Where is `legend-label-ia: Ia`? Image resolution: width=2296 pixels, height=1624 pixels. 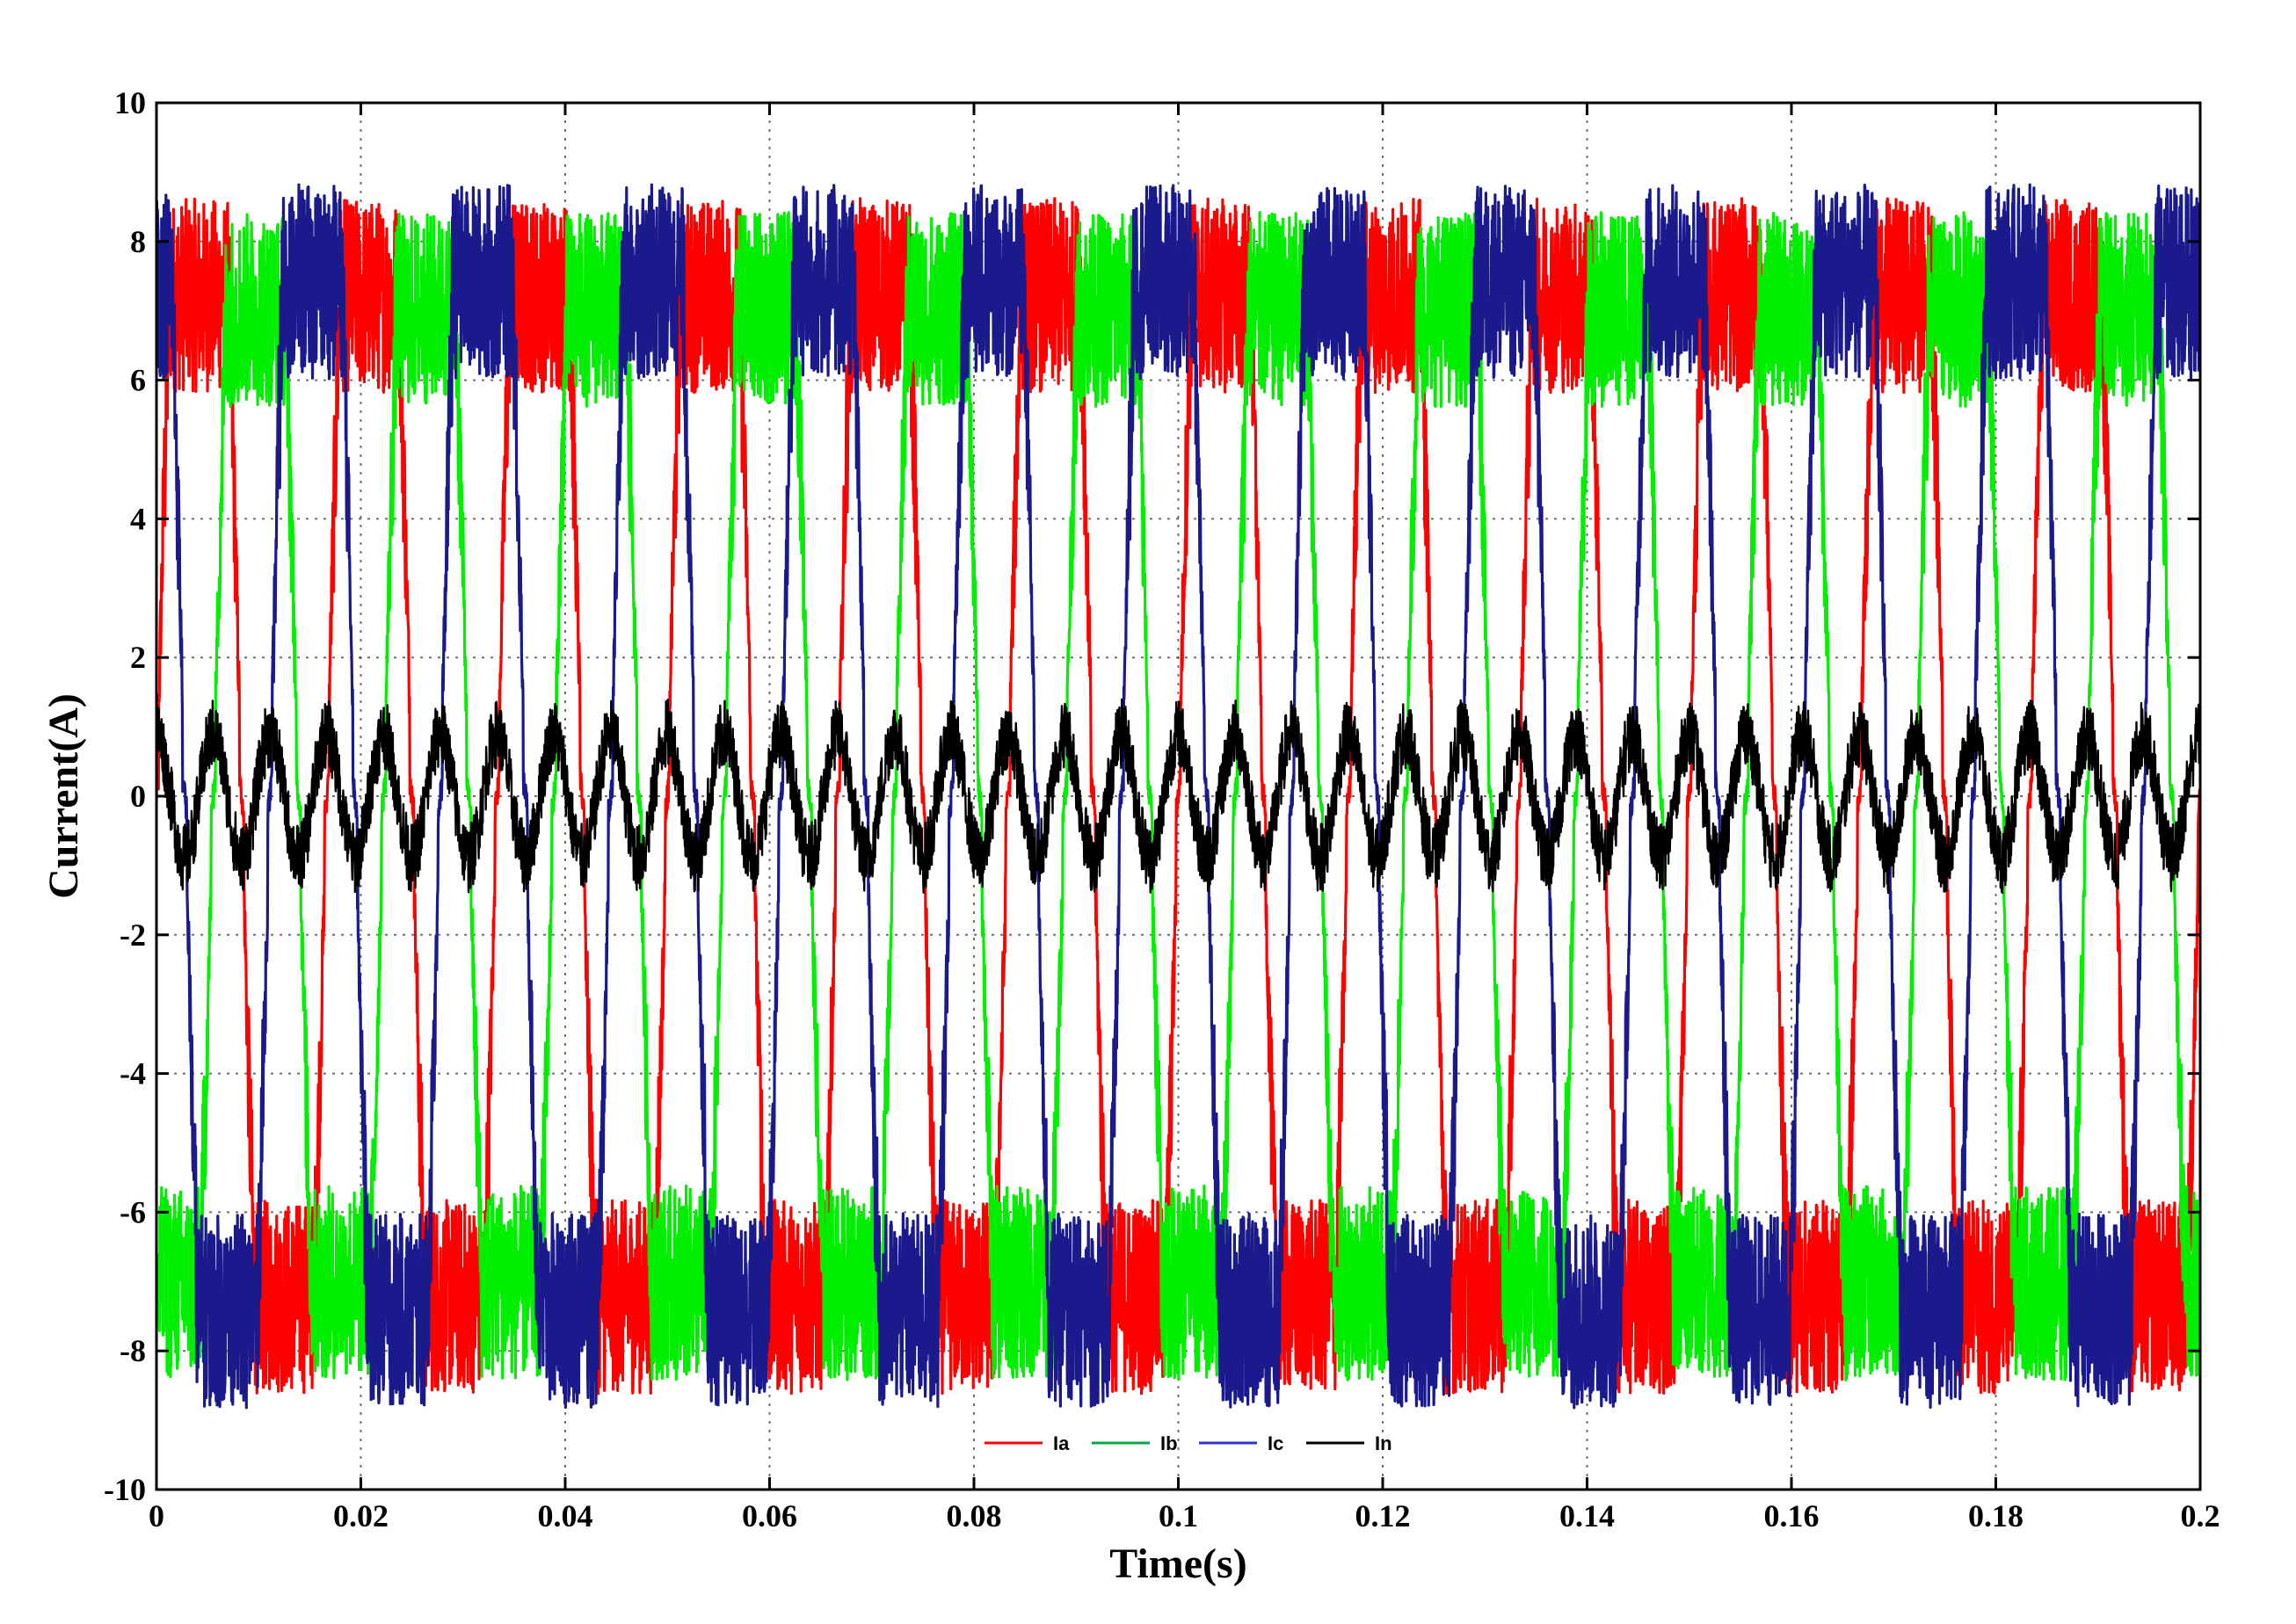 legend-label-ia: Ia is located at coordinates (1061, 1443).